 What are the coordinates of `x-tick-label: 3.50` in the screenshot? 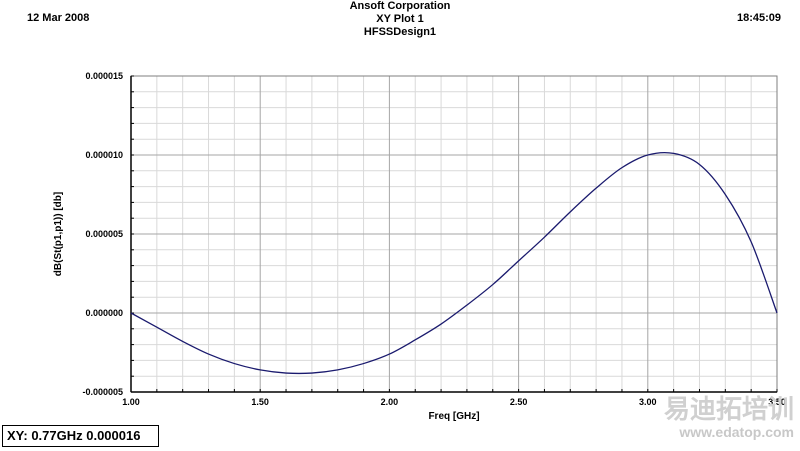 It's located at (777, 402).